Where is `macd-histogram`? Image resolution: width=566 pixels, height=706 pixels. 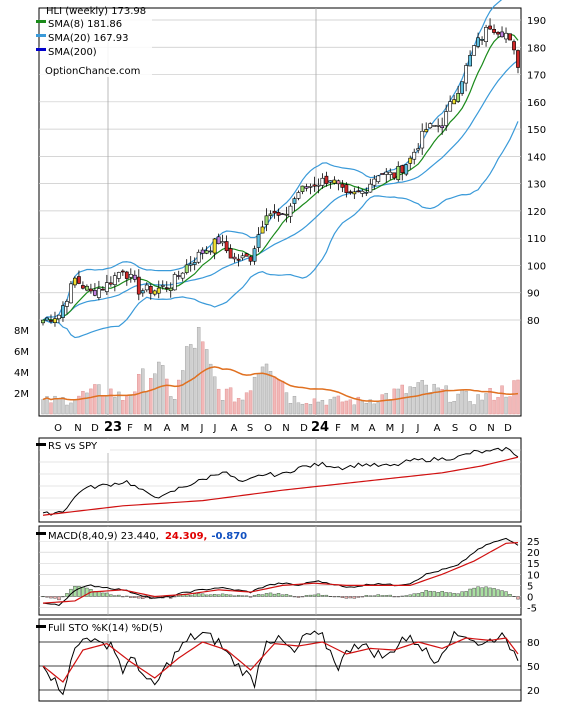 macd-histogram is located at coordinates (280, 593).